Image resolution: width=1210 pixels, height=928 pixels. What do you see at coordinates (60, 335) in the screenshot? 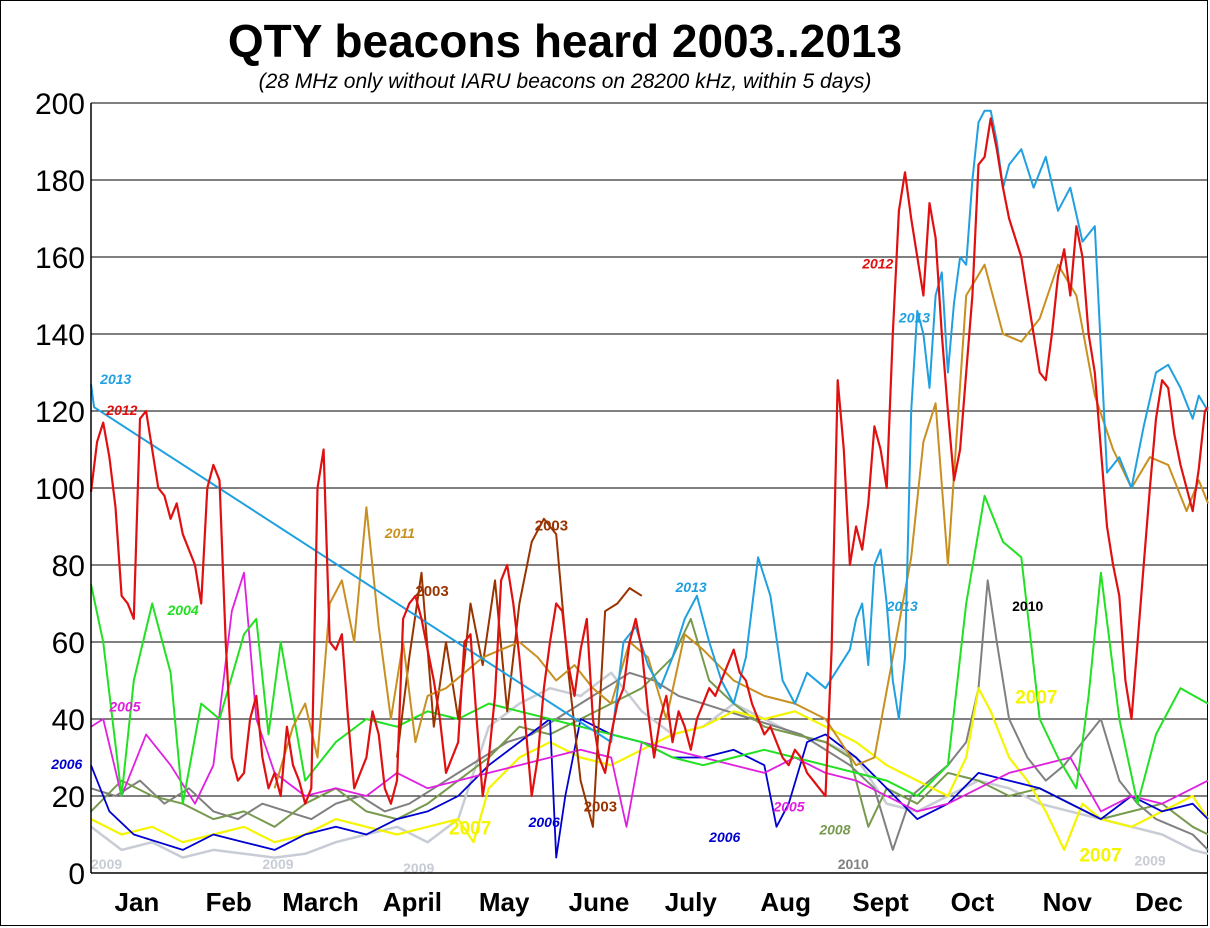
I see `y-tick-label: 140` at bounding box center [60, 335].